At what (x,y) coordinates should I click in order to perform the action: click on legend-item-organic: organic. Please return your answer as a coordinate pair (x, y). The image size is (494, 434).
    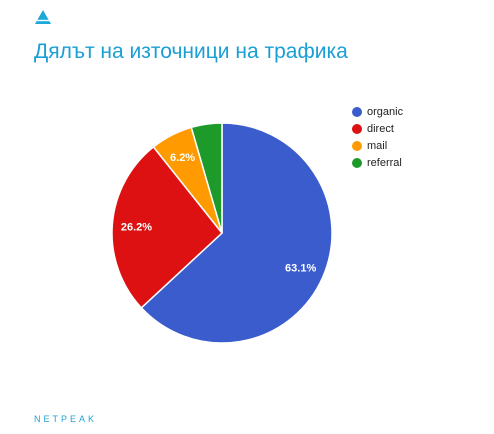
    Looking at the image, I should click on (377, 111).